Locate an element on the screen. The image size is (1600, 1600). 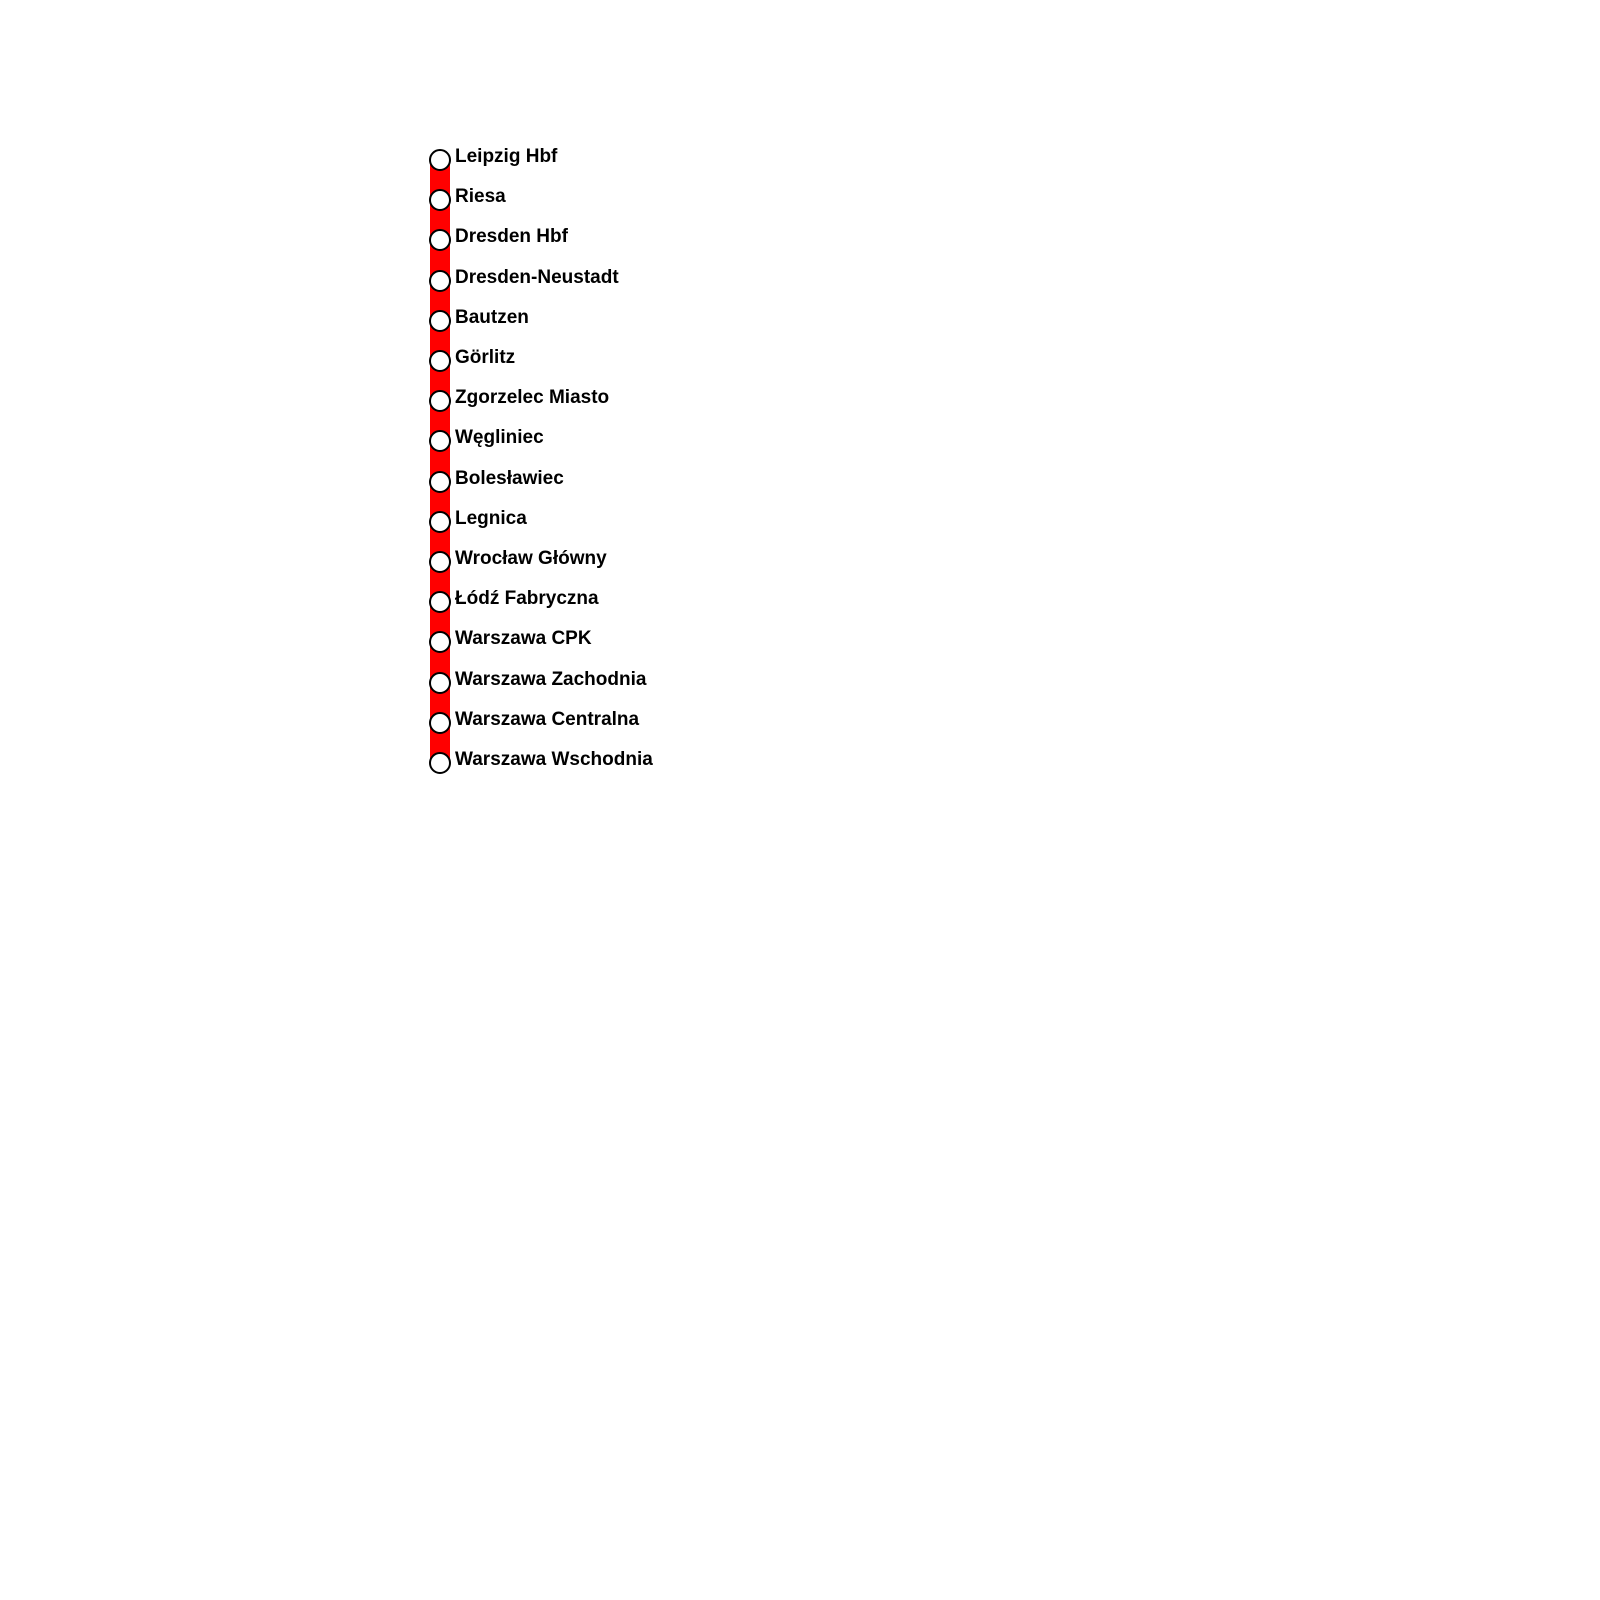
station-label: Bautzen is located at coordinates (492, 317).